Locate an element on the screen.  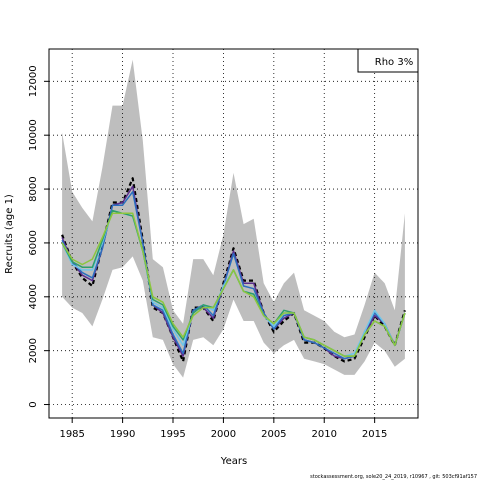
x-tick-label: 2005 is located at coordinates (273, 434).